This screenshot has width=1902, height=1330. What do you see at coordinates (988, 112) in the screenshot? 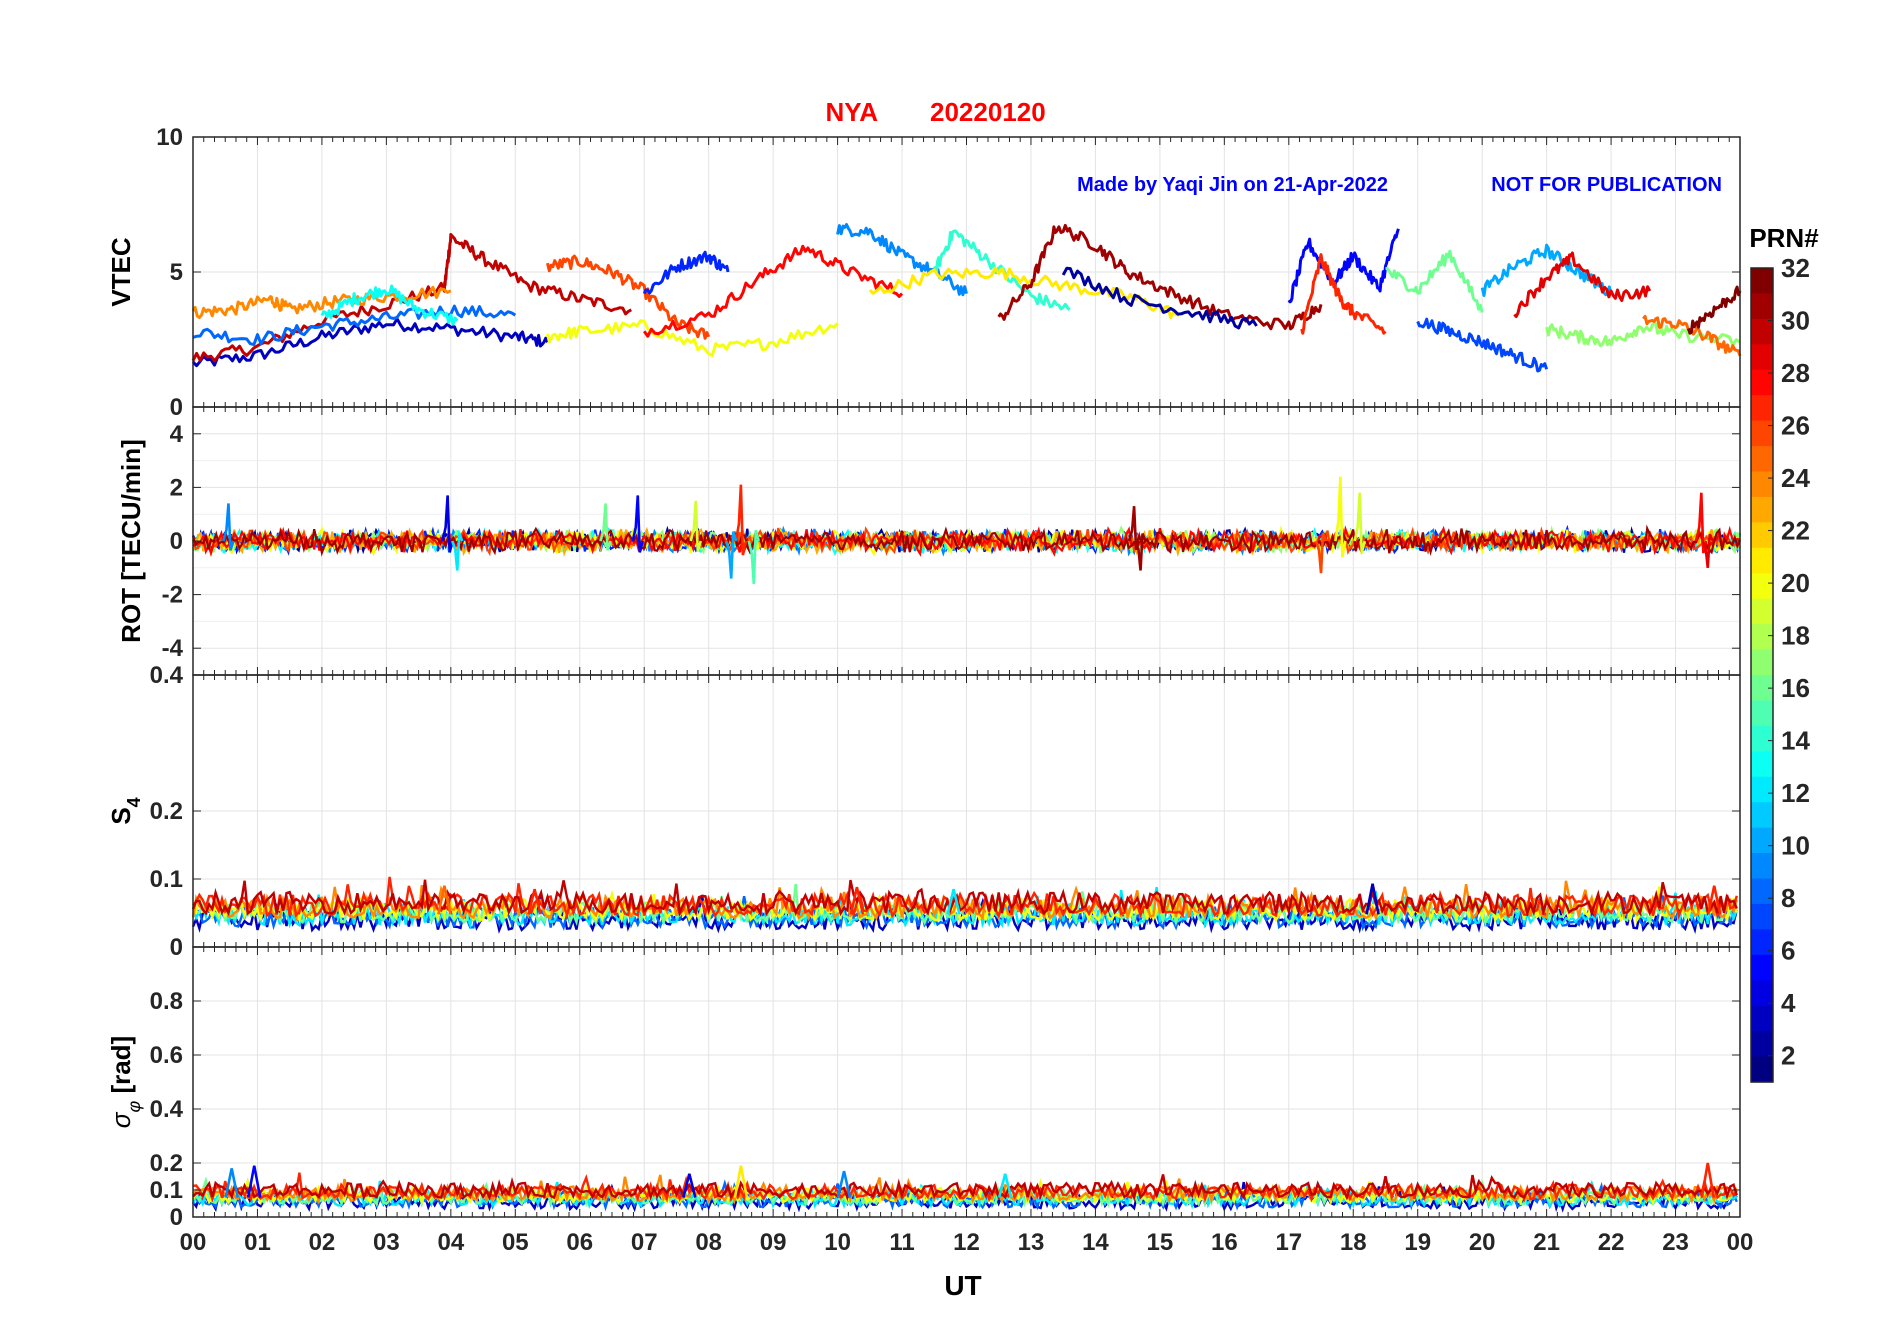
I see `title-date: 20220120` at bounding box center [988, 112].